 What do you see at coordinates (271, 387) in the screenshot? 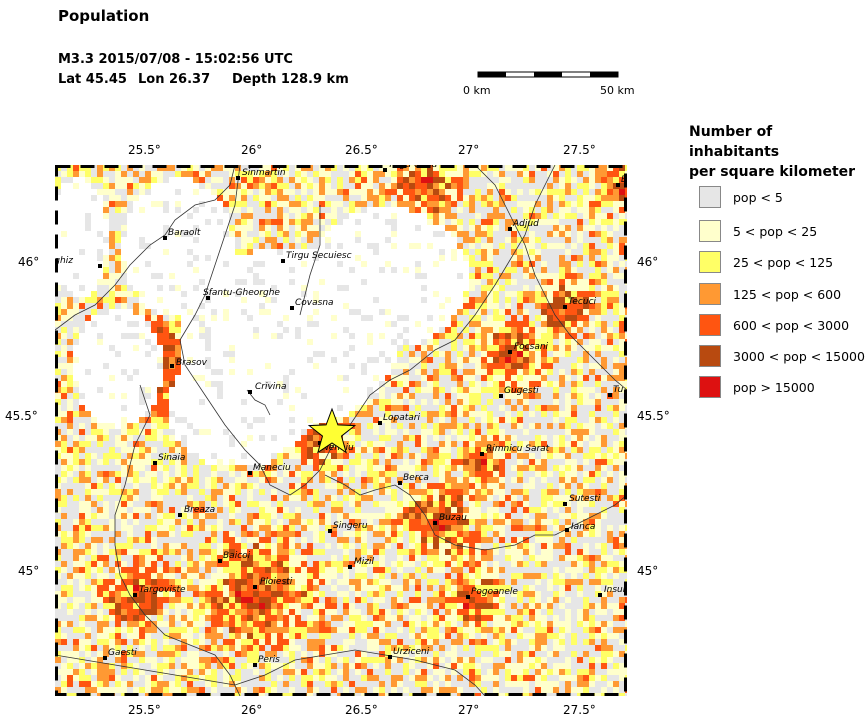
I see `city-label: Crivina` at bounding box center [271, 387].